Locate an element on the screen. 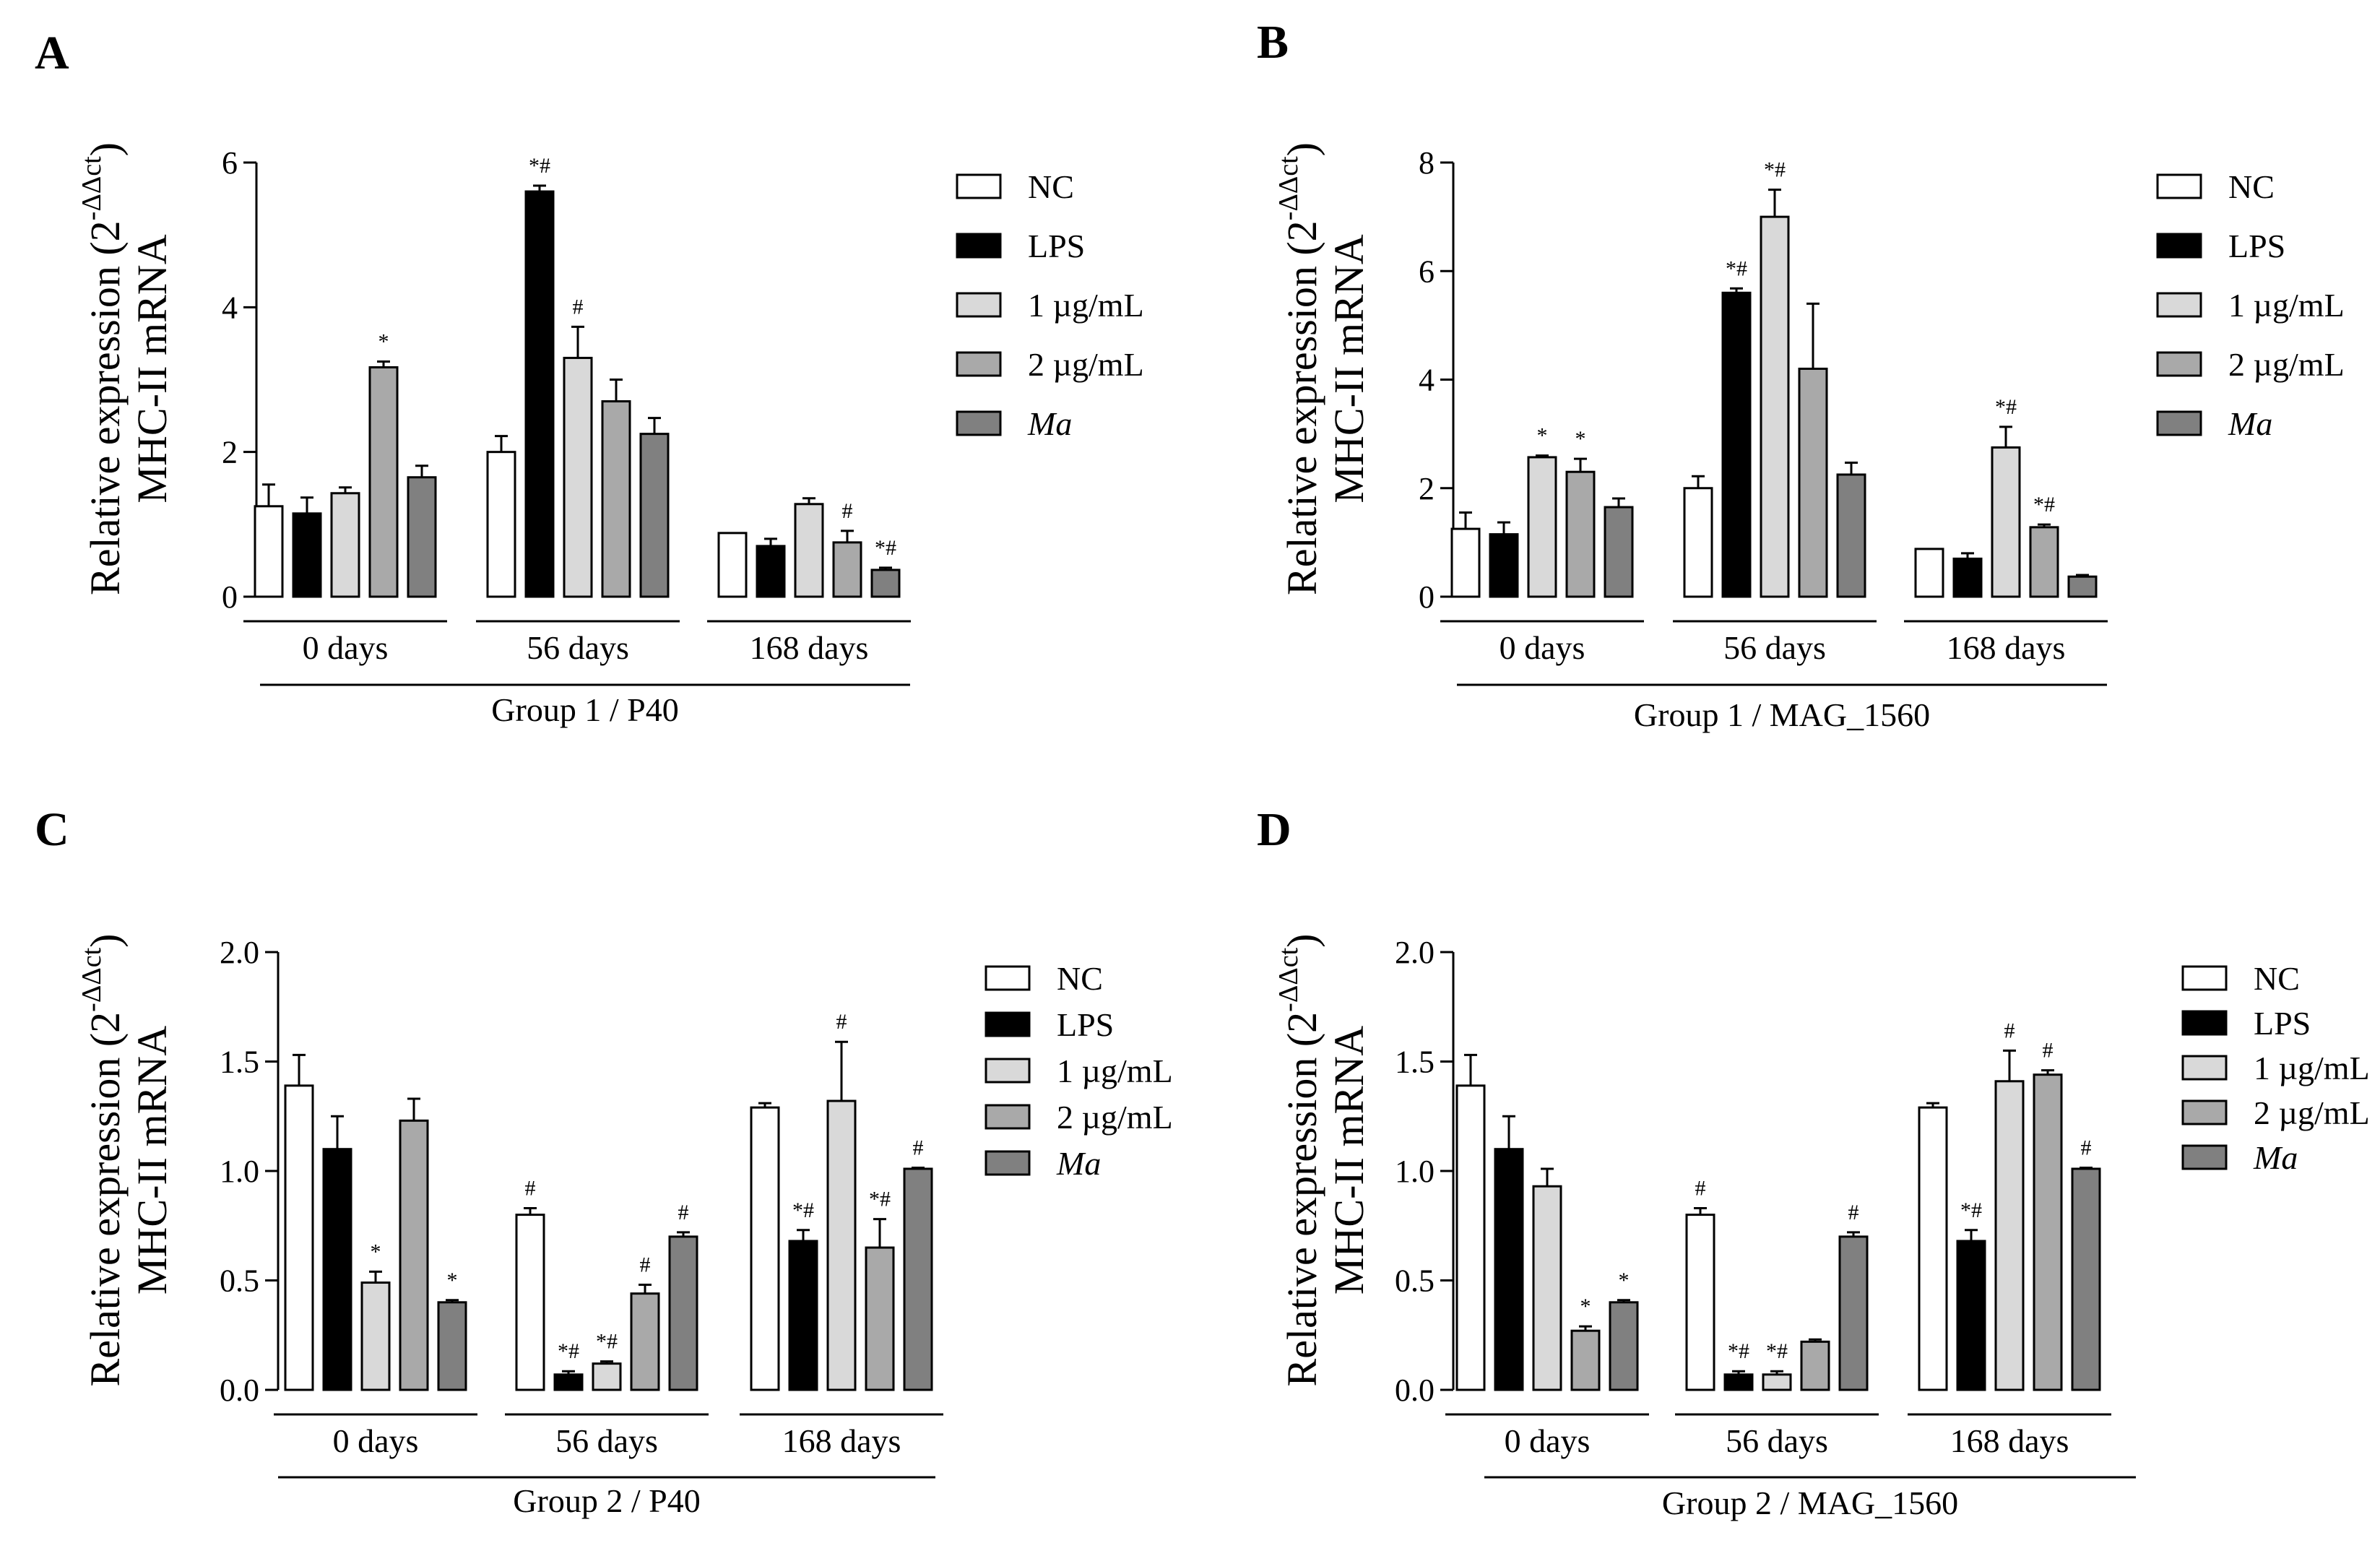  group-label: Group 1 / MAG_1560 is located at coordinates (1782, 714).